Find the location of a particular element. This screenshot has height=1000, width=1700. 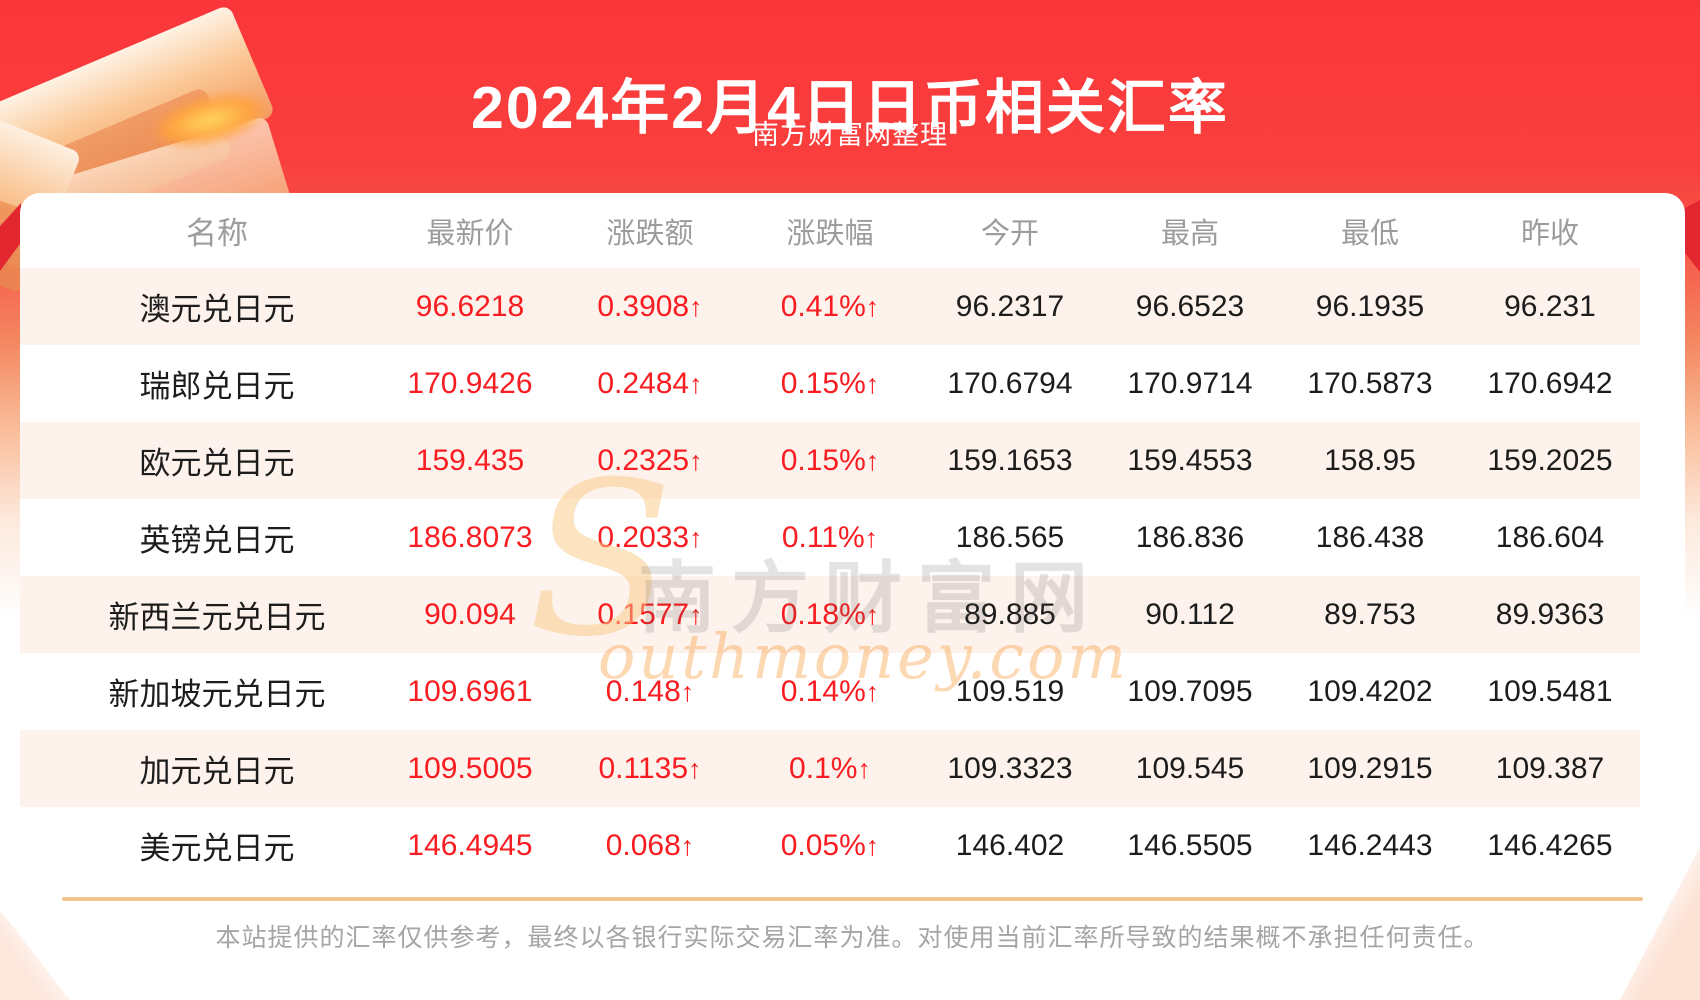

column-header: 最低 is located at coordinates (1369, 233).